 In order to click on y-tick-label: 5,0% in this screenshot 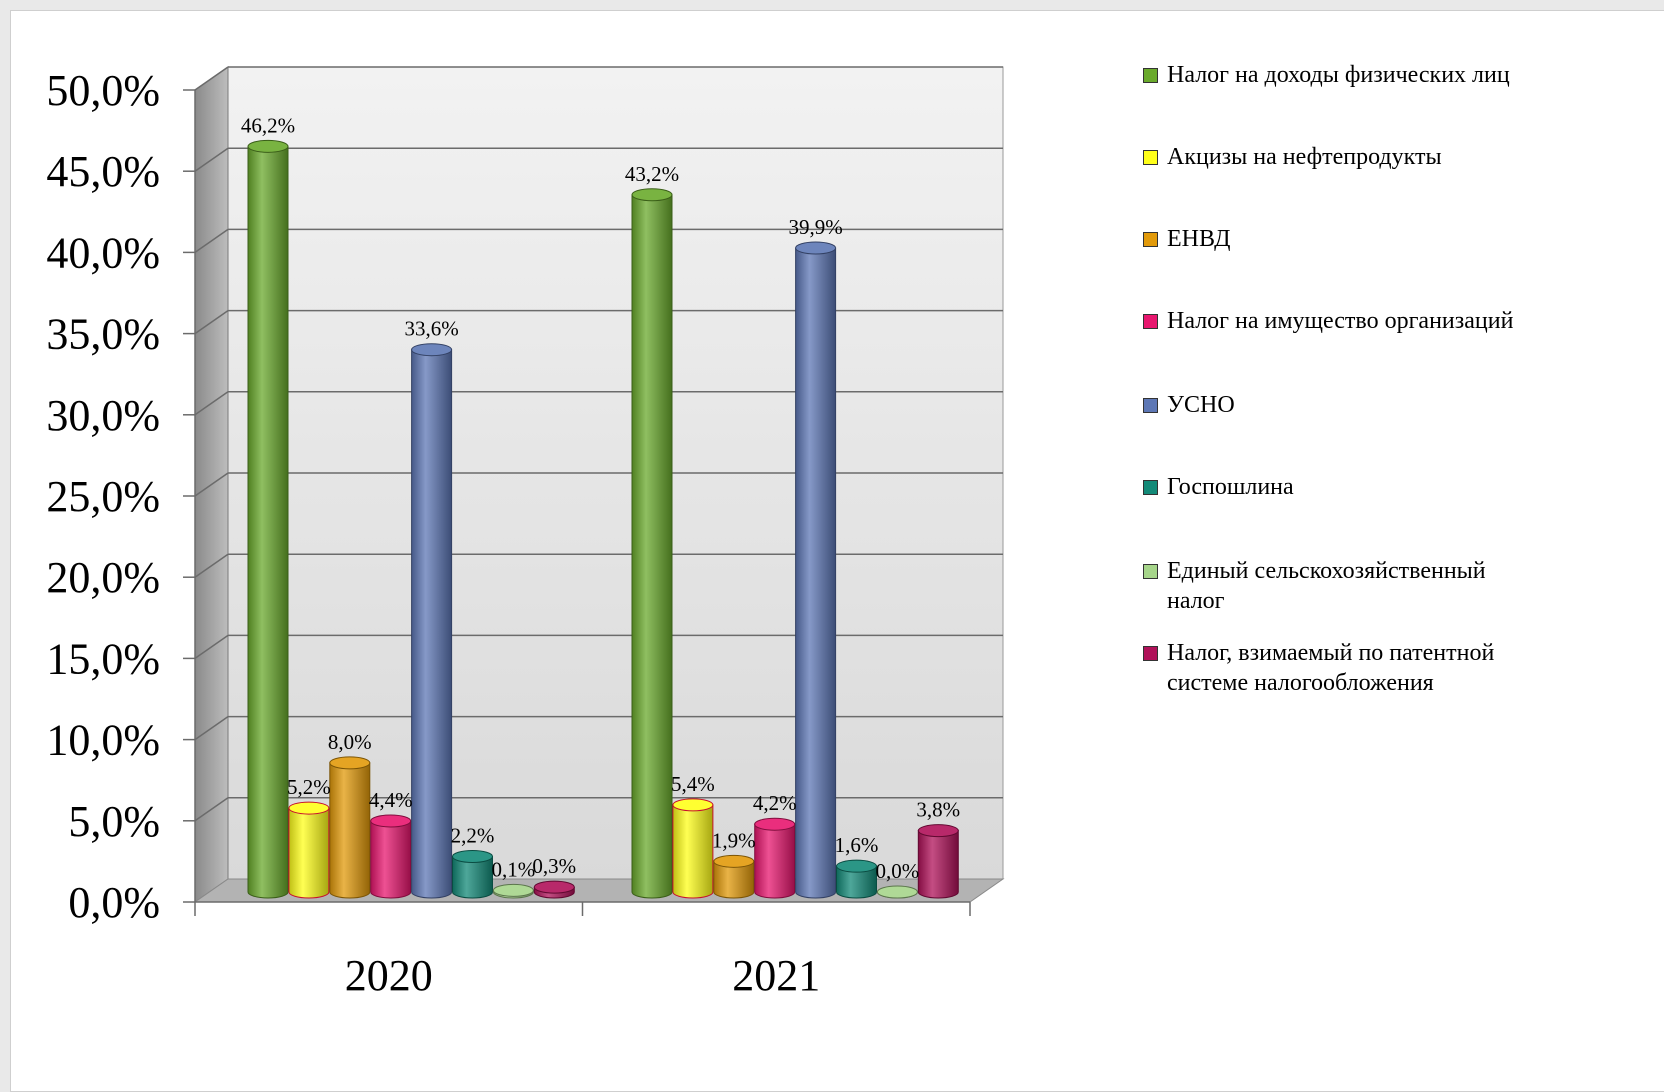, I will do `click(114, 821)`.